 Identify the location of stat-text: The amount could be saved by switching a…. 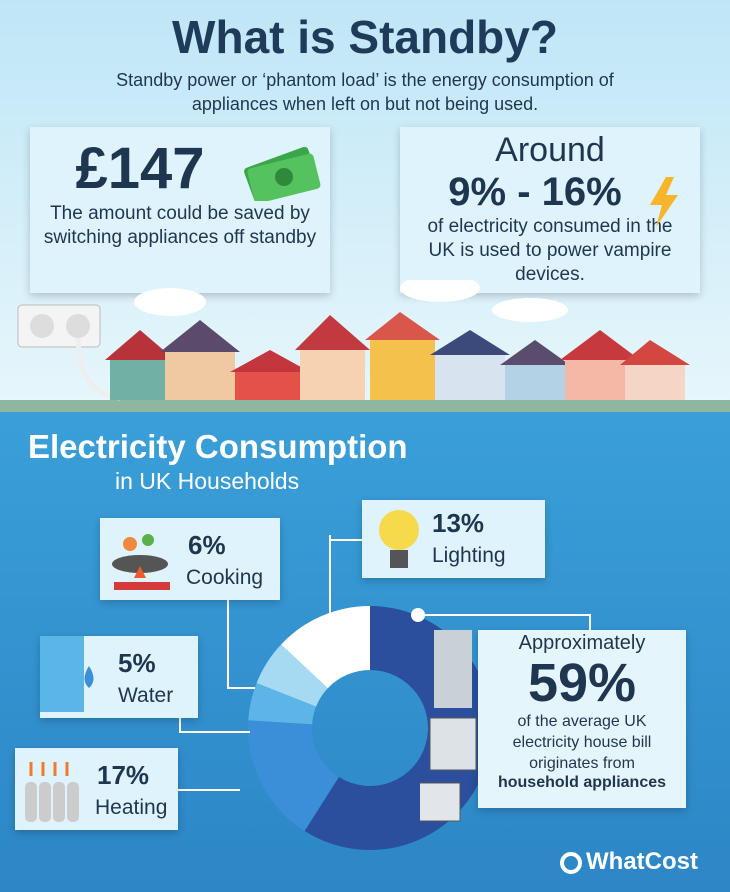
(180, 225).